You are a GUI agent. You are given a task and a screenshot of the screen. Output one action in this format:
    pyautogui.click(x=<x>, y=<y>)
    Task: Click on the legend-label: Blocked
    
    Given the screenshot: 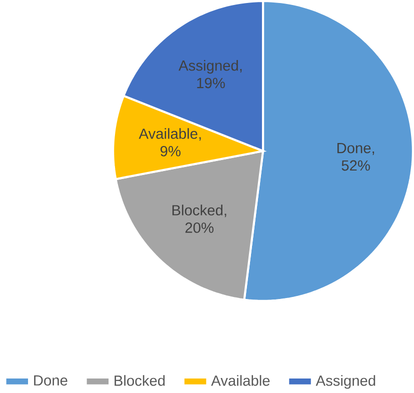 What is the action you would take?
    pyautogui.click(x=139, y=380)
    